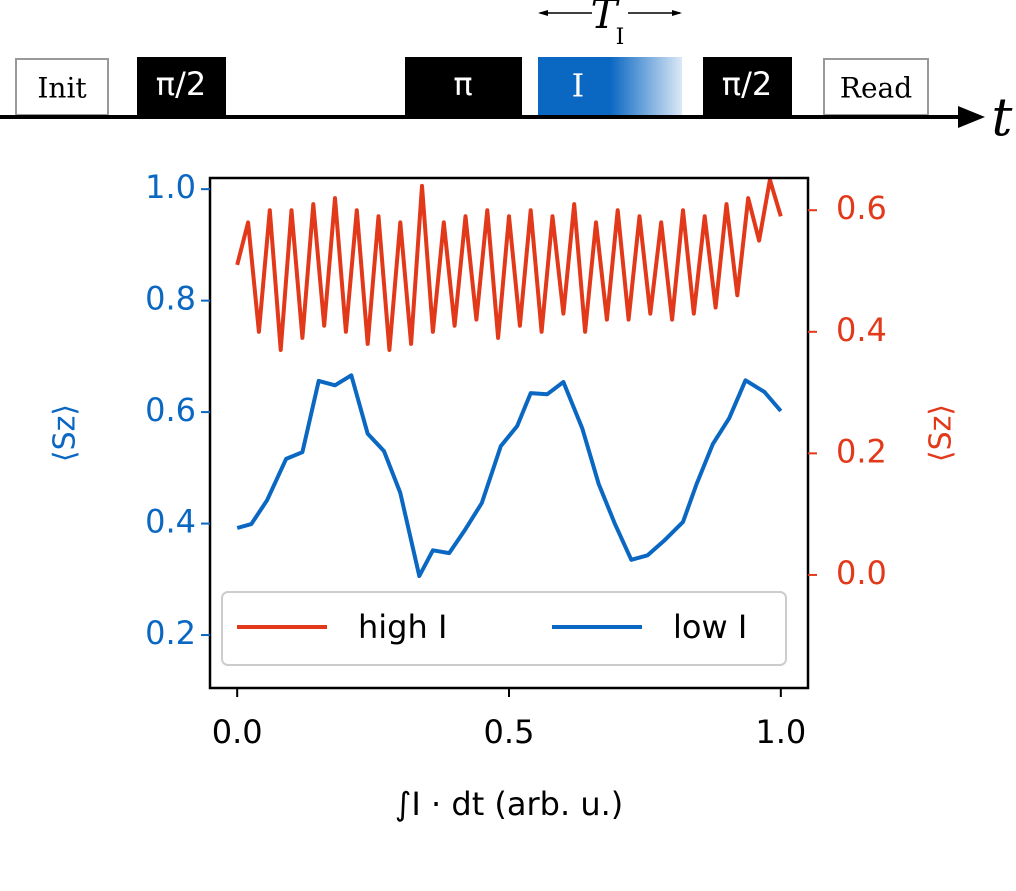 Image resolution: width=1016 pixels, height=891 pixels. I want to click on y2-axis-label: ⟨Sz⟩, so click(941, 433).